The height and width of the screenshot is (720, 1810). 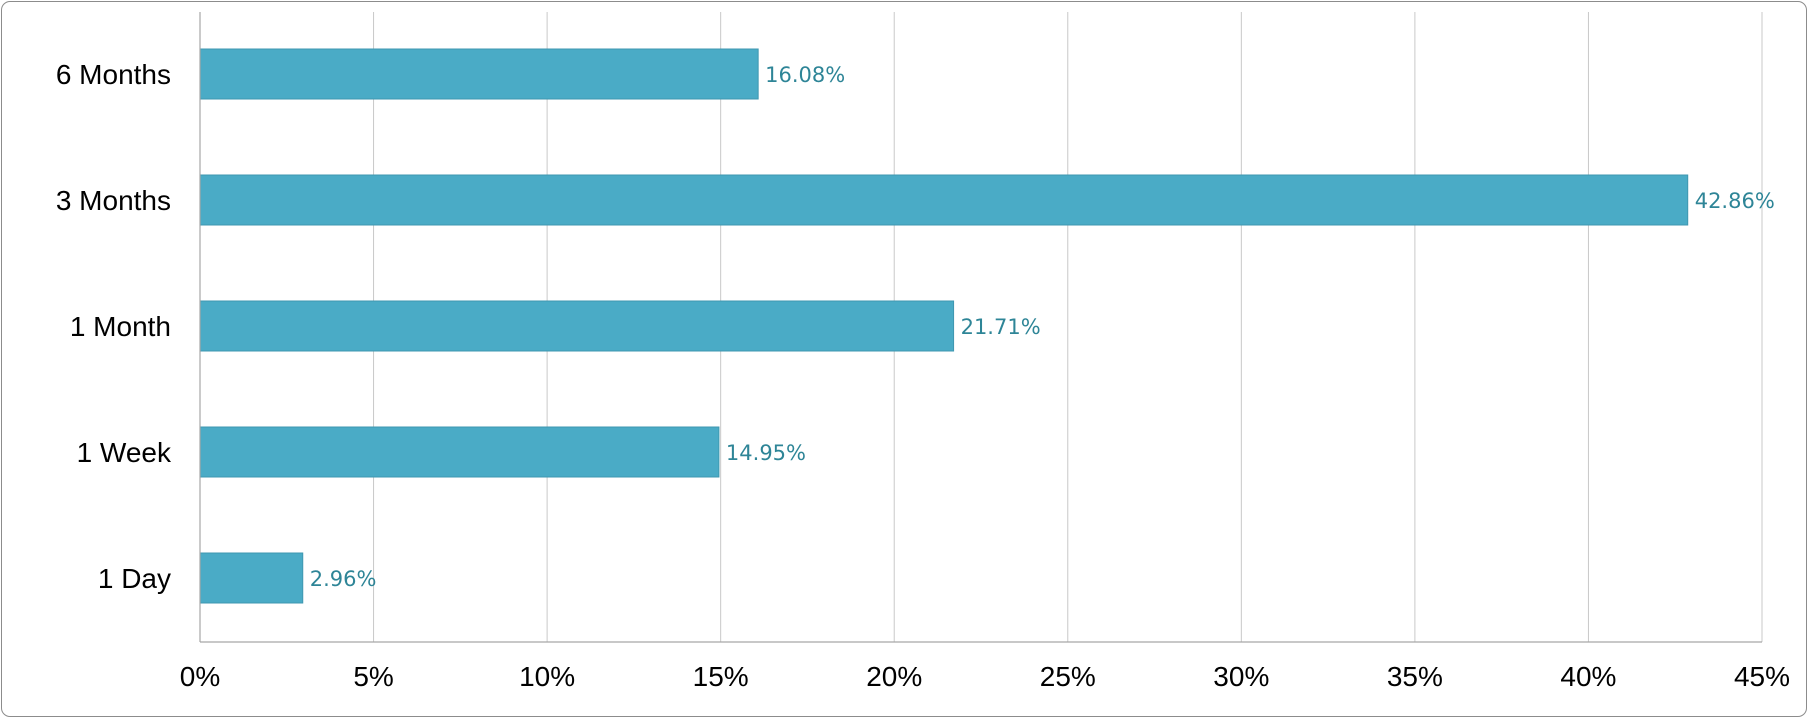 What do you see at coordinates (343, 579) in the screenshot?
I see `data-label: 2.96%` at bounding box center [343, 579].